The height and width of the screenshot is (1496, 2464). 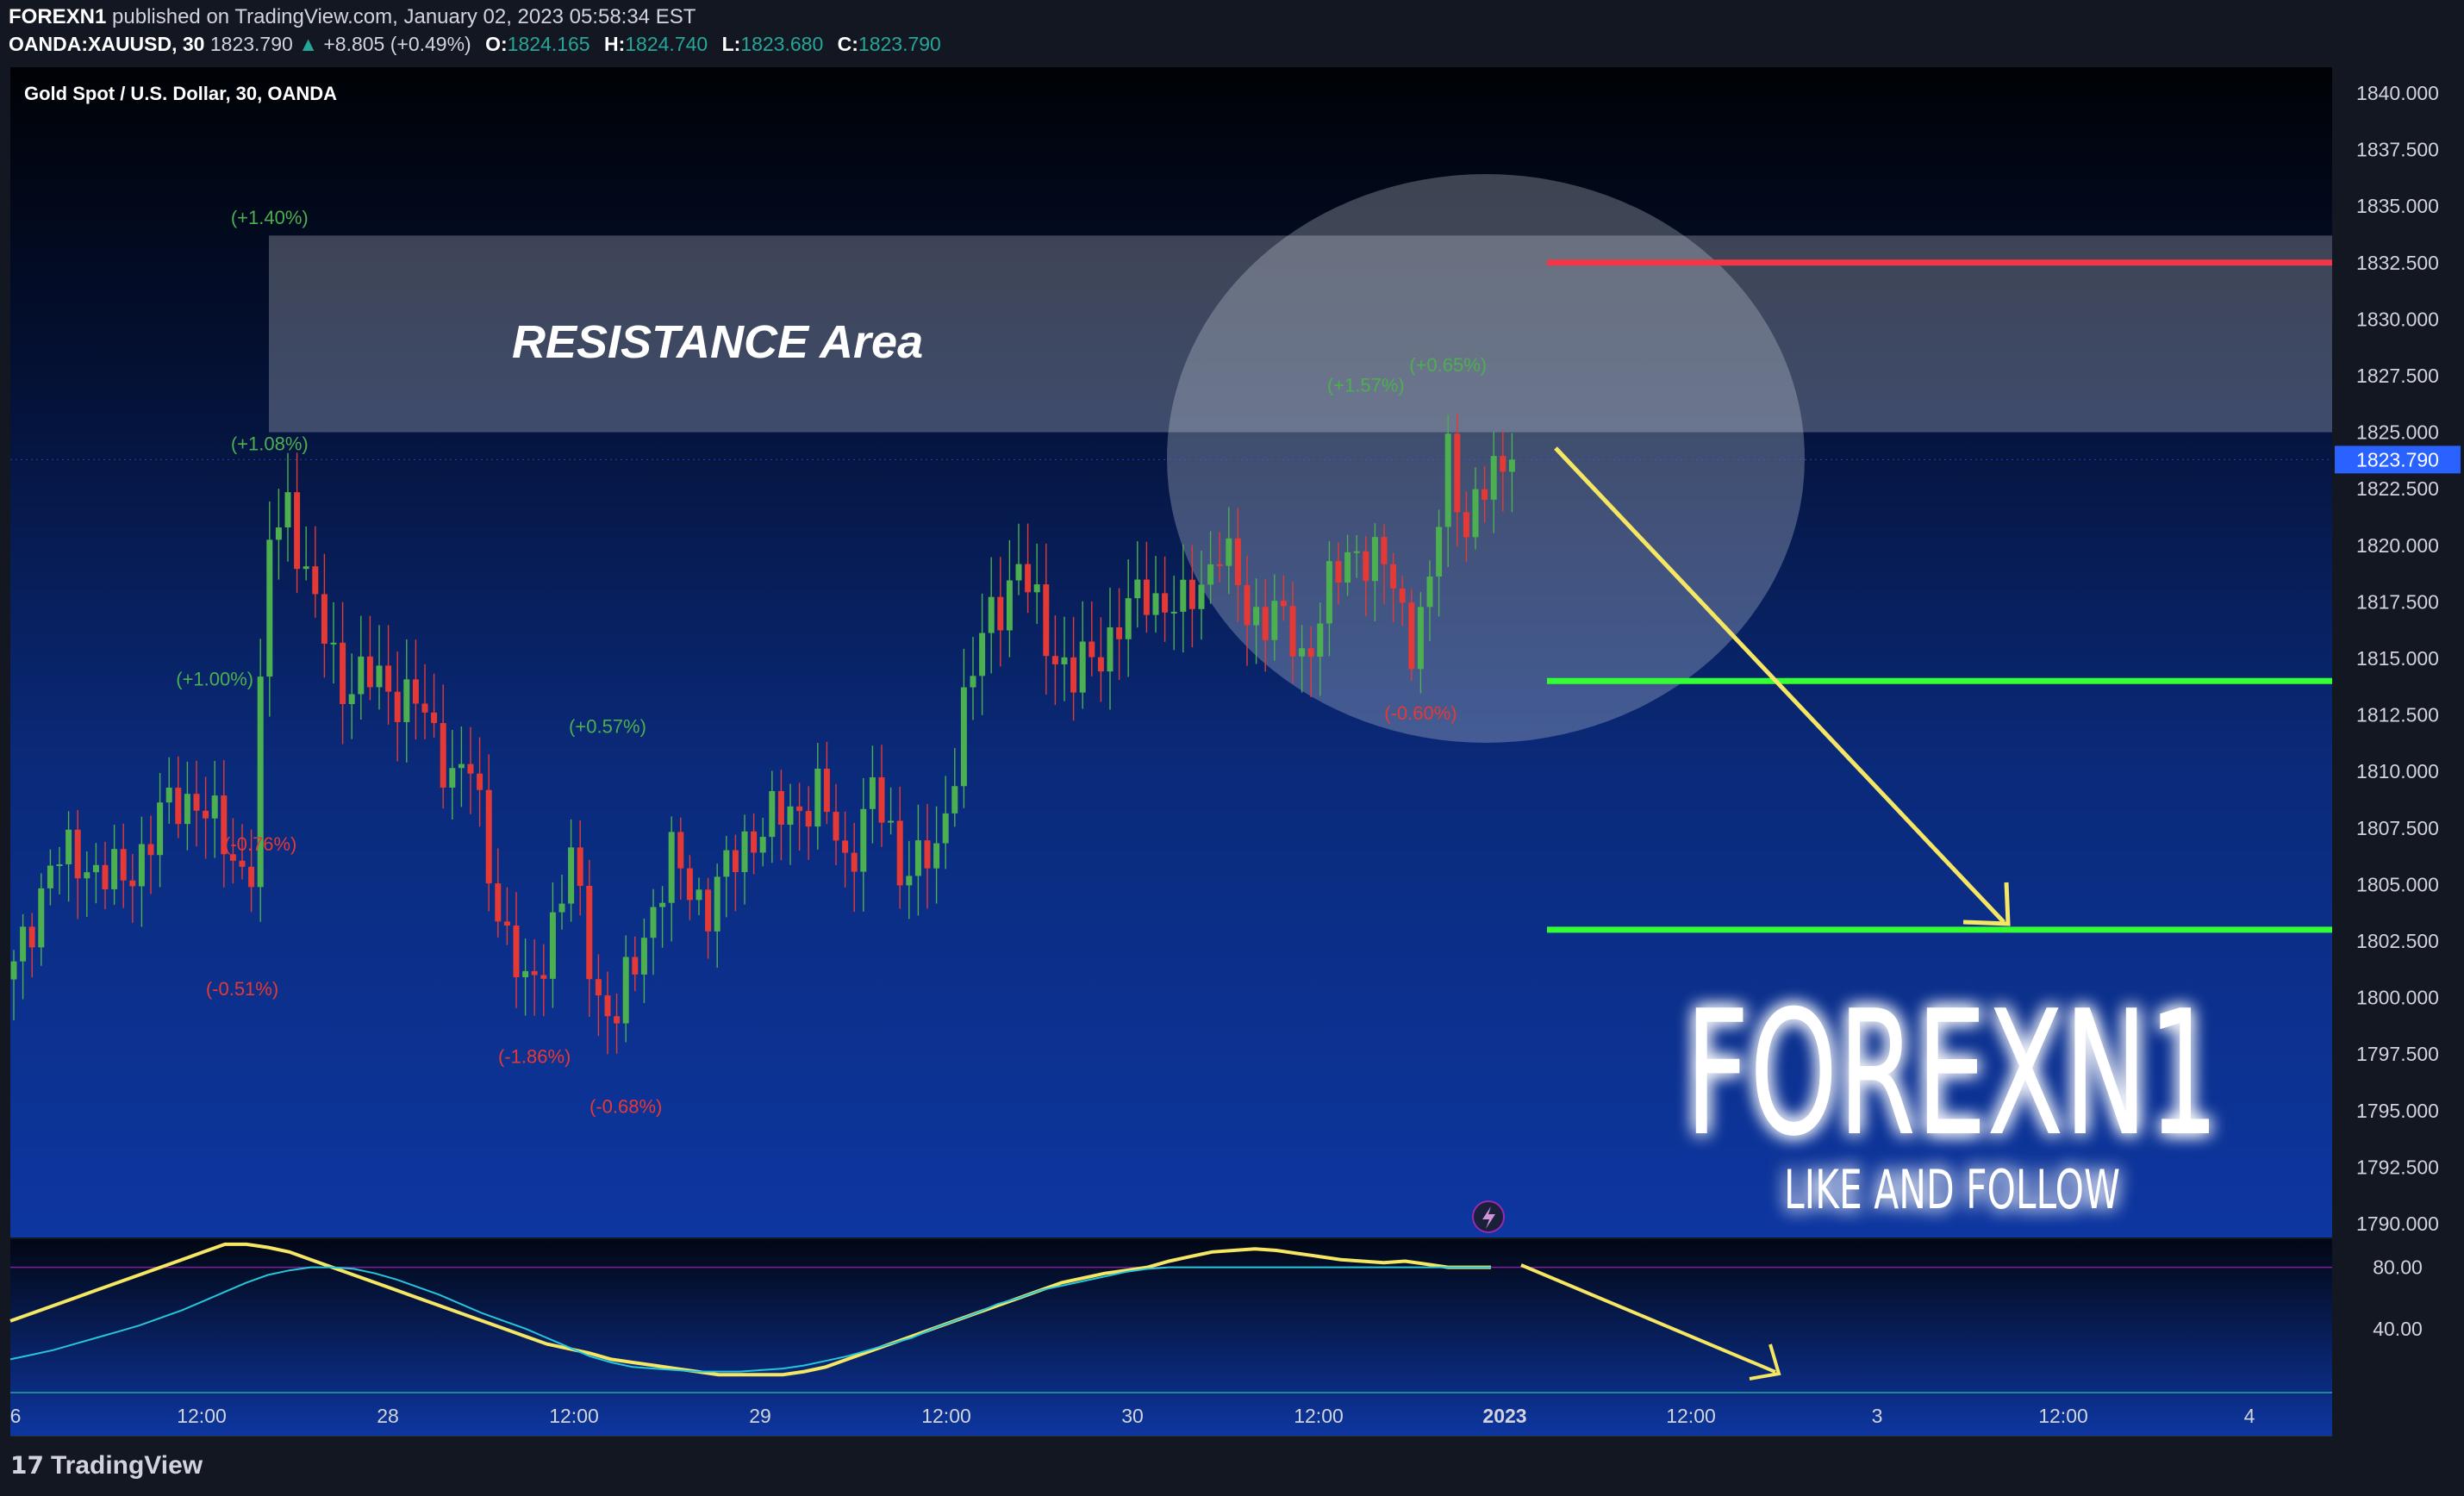 What do you see at coordinates (1780, 685) in the screenshot?
I see `forecast-arrow` at bounding box center [1780, 685].